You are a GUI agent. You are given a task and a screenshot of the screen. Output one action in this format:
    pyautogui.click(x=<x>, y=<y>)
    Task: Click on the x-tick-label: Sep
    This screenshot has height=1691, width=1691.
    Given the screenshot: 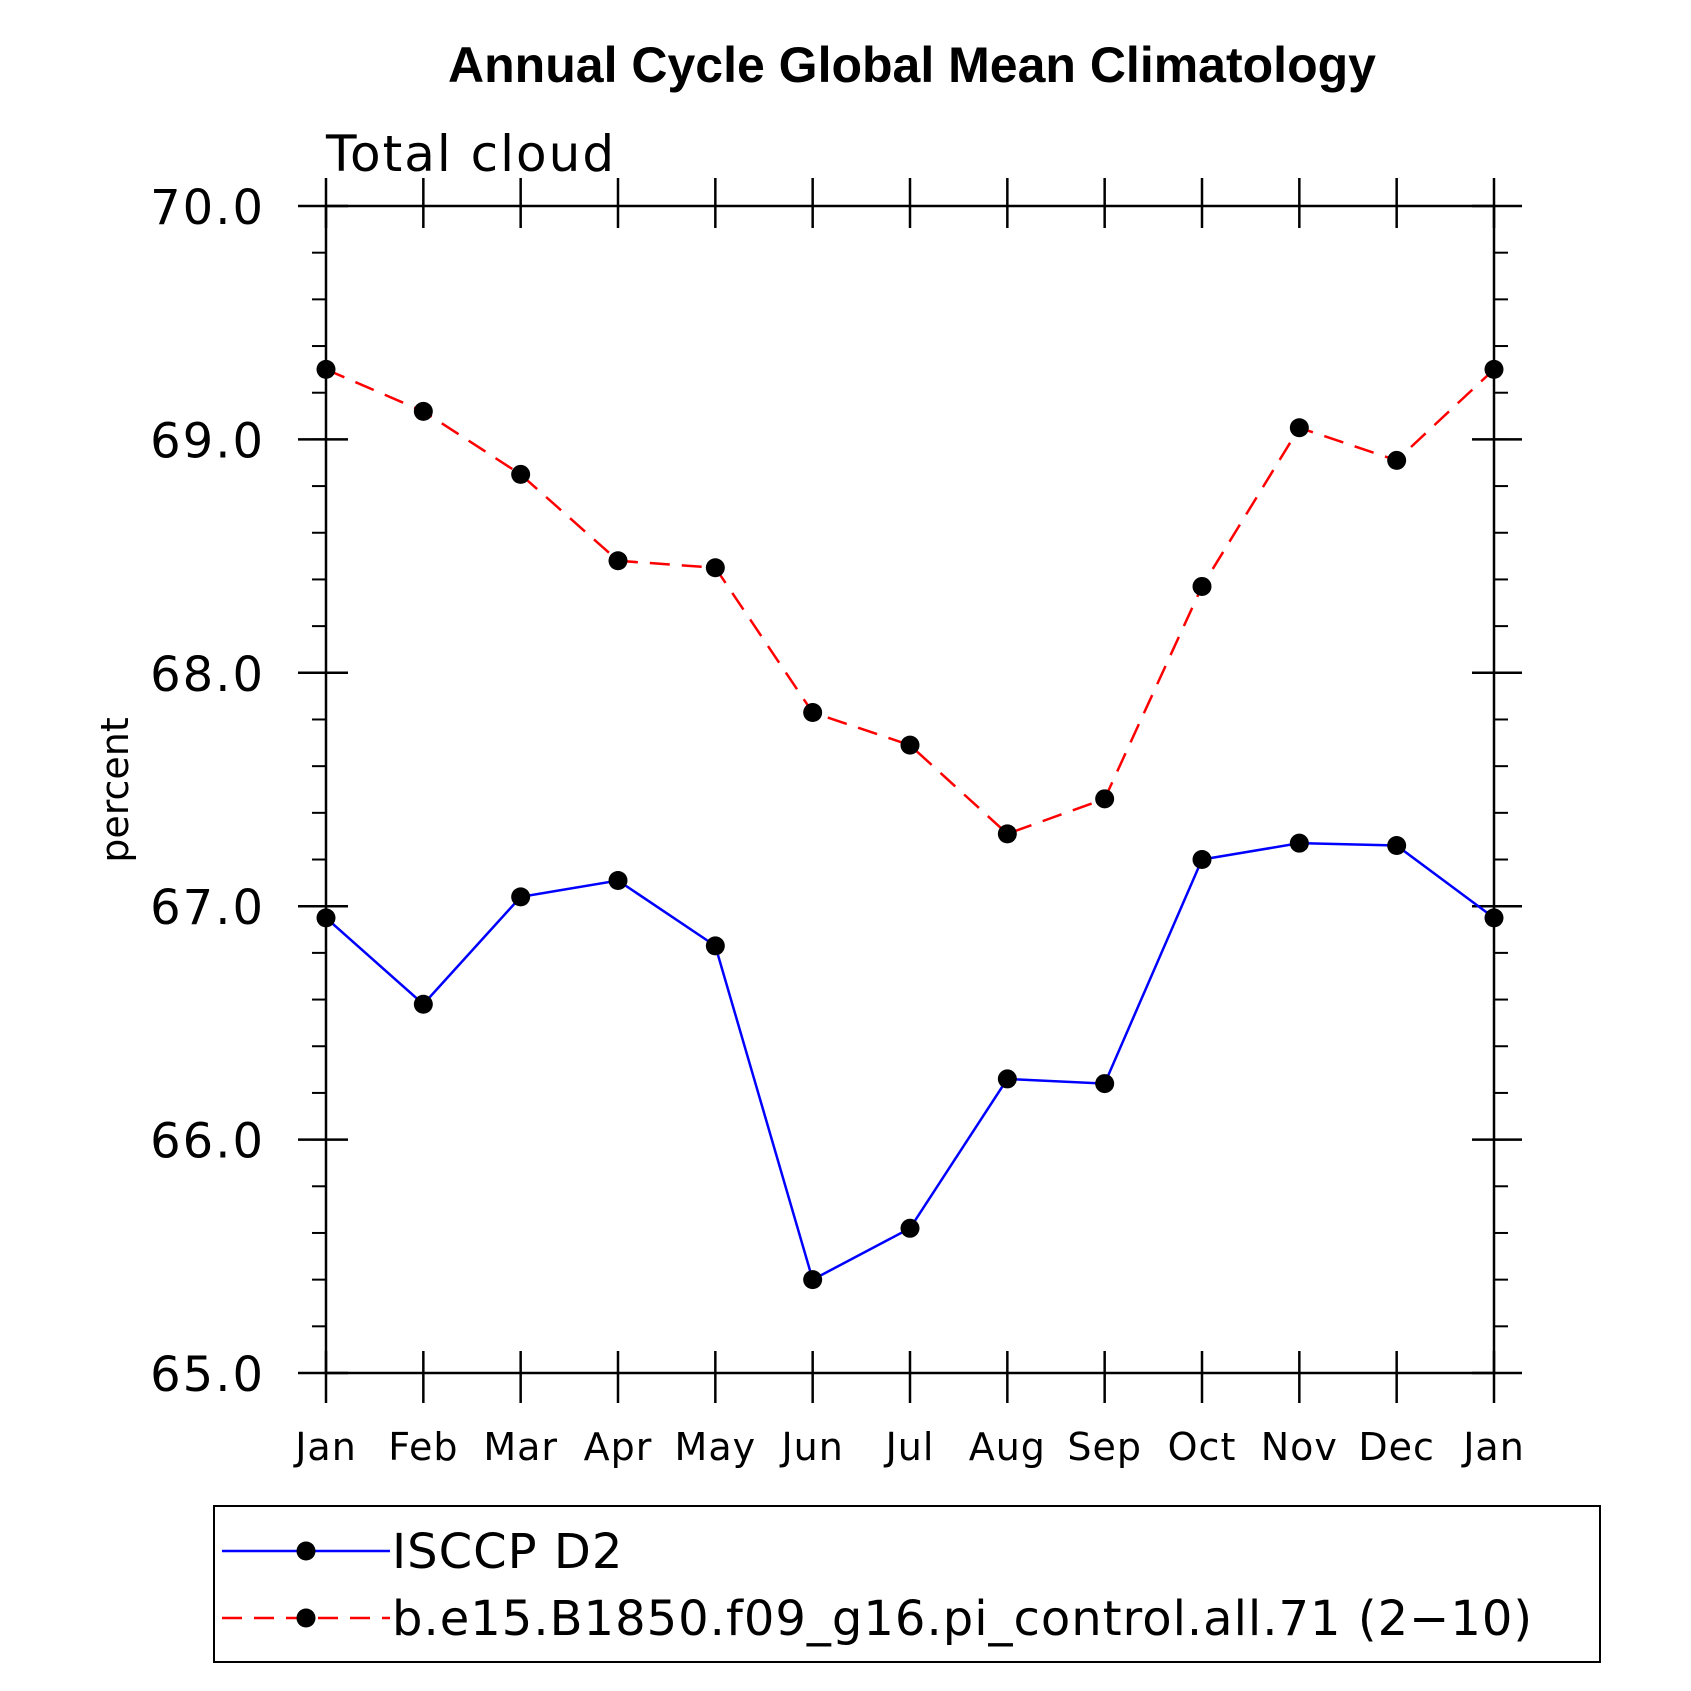 What is the action you would take?
    pyautogui.click(x=1104, y=1447)
    